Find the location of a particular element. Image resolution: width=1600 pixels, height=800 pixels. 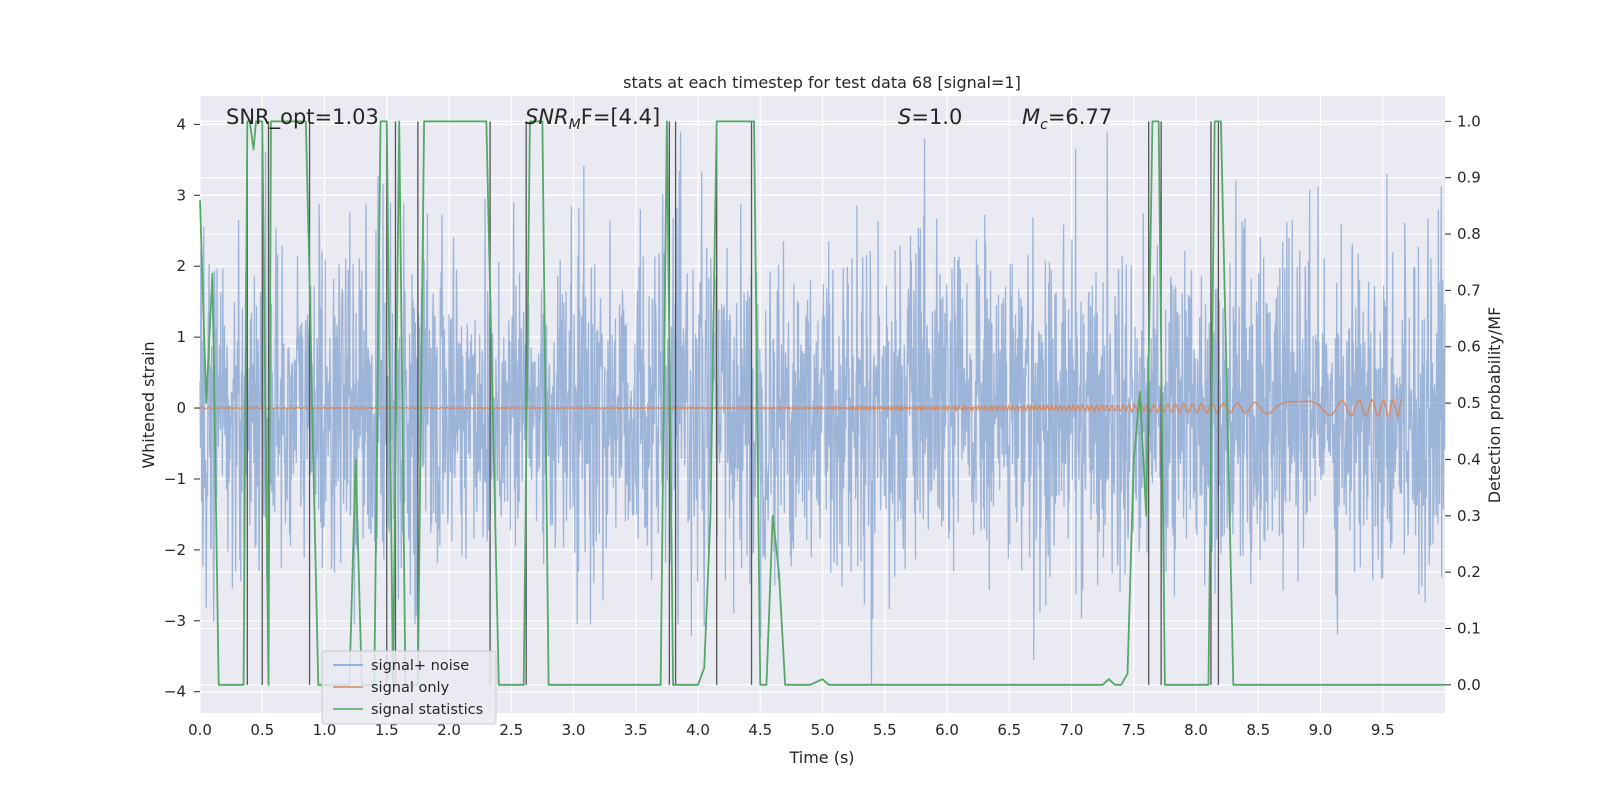

y-tick-label-1: 3 is located at coordinates (181, 195).